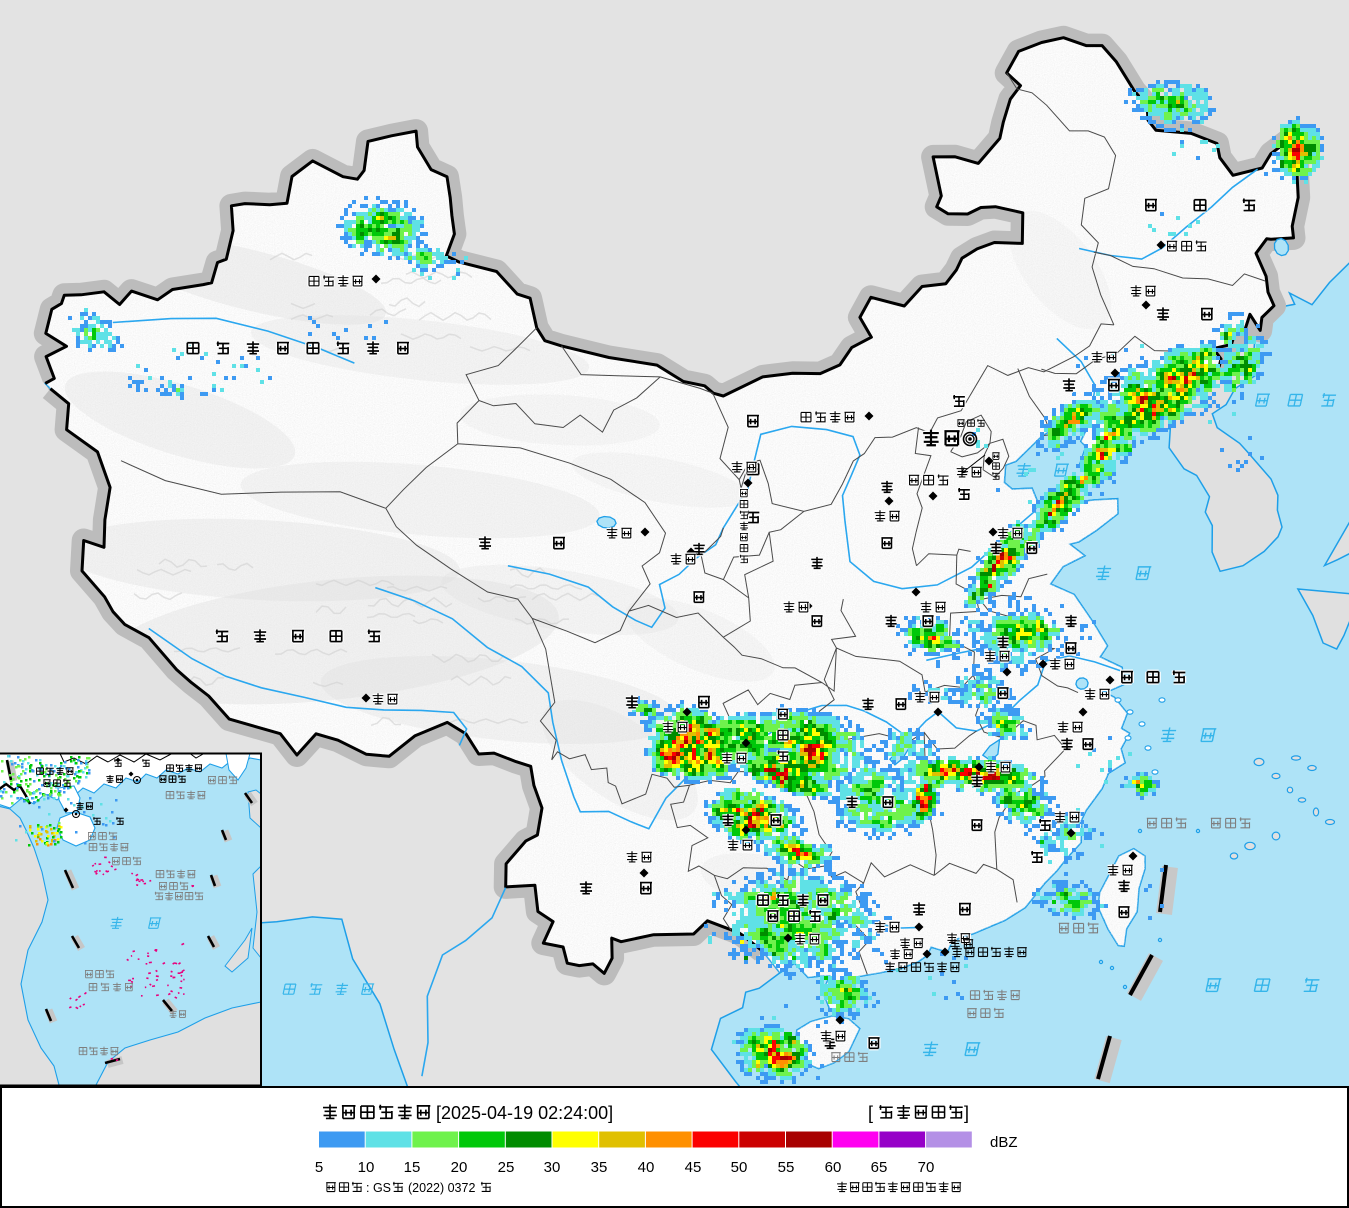 The image size is (1349, 1208). I want to click on svg-text: 40, so click(646, 1167).